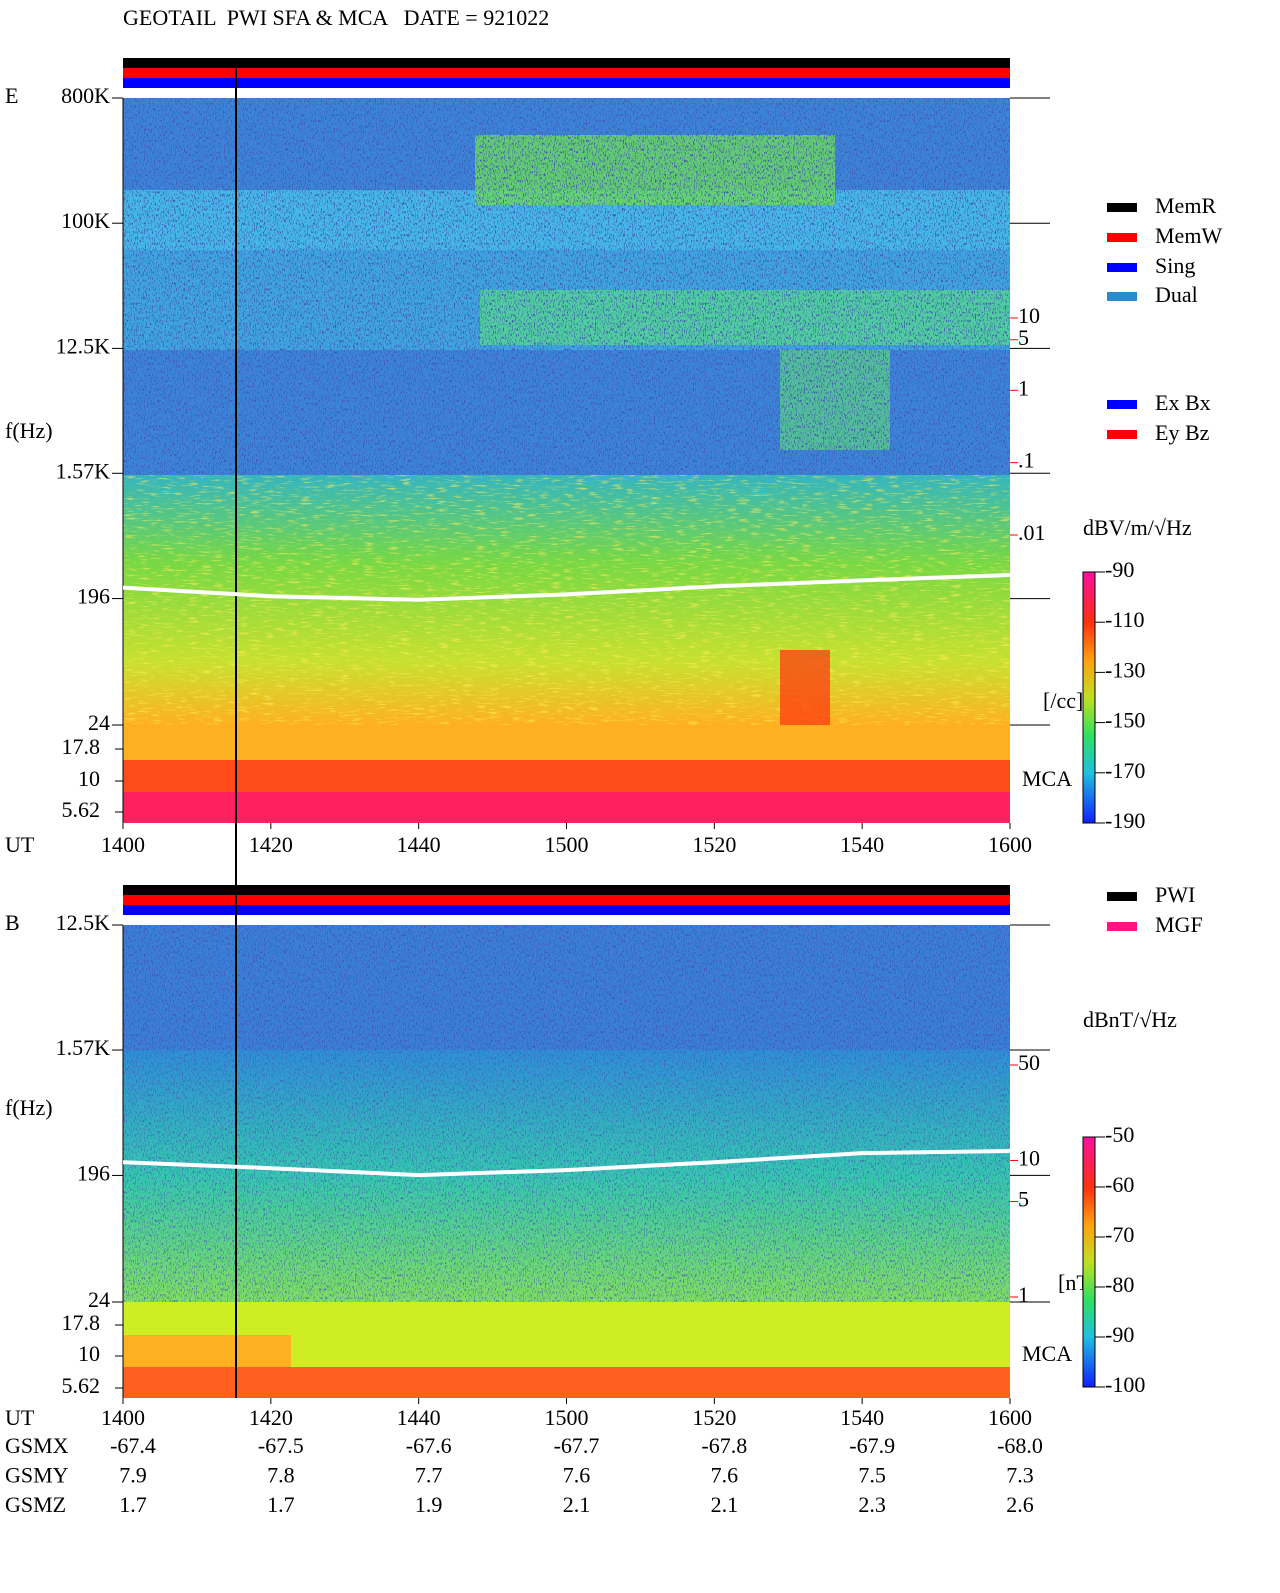 Image resolution: width=1280 pixels, height=1593 pixels. What do you see at coordinates (89, 778) in the screenshot?
I see `mca-tick-label: 10` at bounding box center [89, 778].